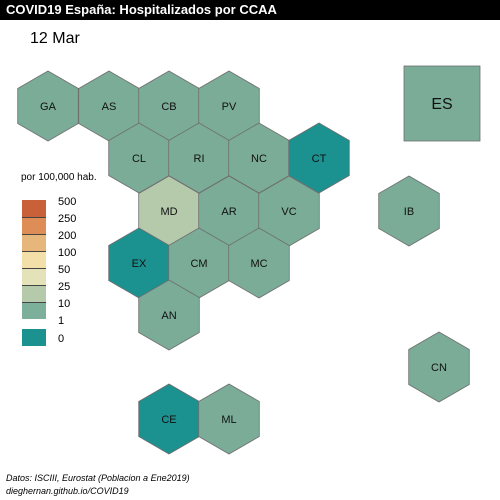 The image size is (500, 500). I want to click on region-label-cn: CN, so click(439, 368).